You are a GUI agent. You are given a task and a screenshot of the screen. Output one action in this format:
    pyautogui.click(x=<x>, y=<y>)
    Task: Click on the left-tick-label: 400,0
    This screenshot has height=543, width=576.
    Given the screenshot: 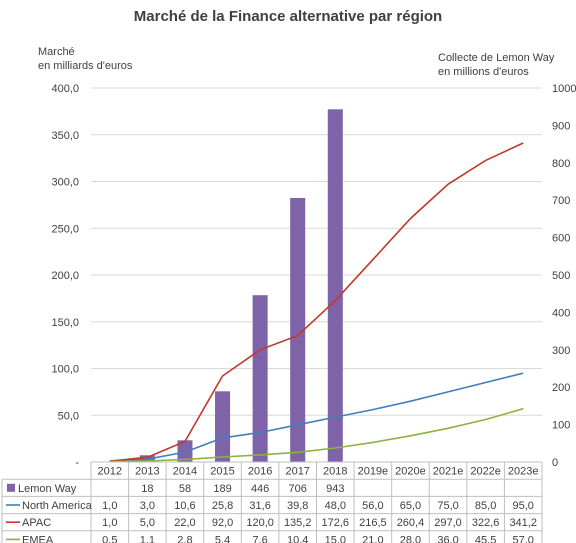 What is the action you would take?
    pyautogui.click(x=65, y=89)
    